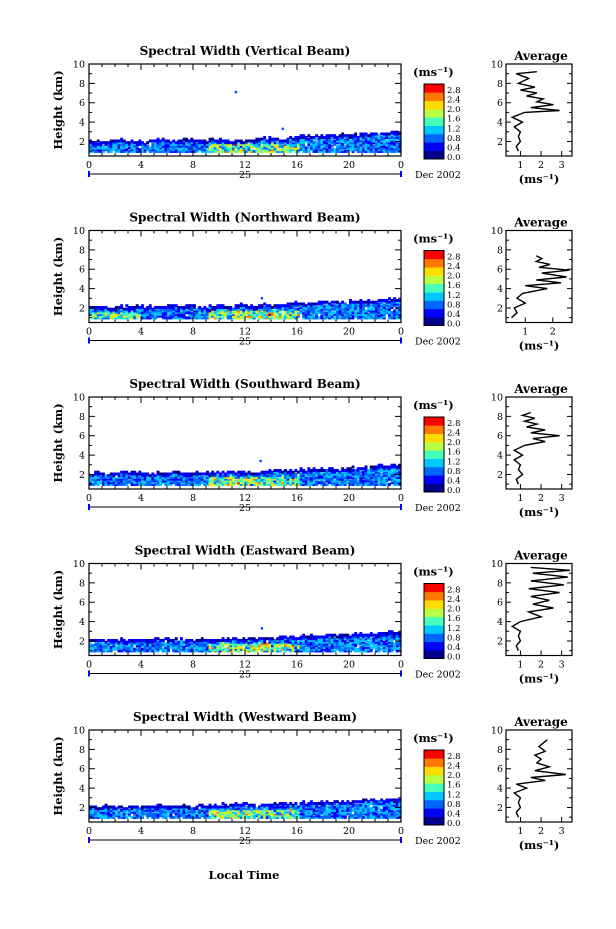  I want to click on average-frame, so click(539, 110).